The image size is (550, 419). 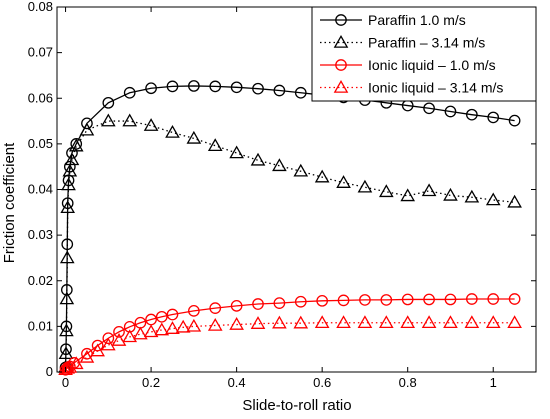 What do you see at coordinates (9, 202) in the screenshot?
I see `y-axis-label: Friction coefficient` at bounding box center [9, 202].